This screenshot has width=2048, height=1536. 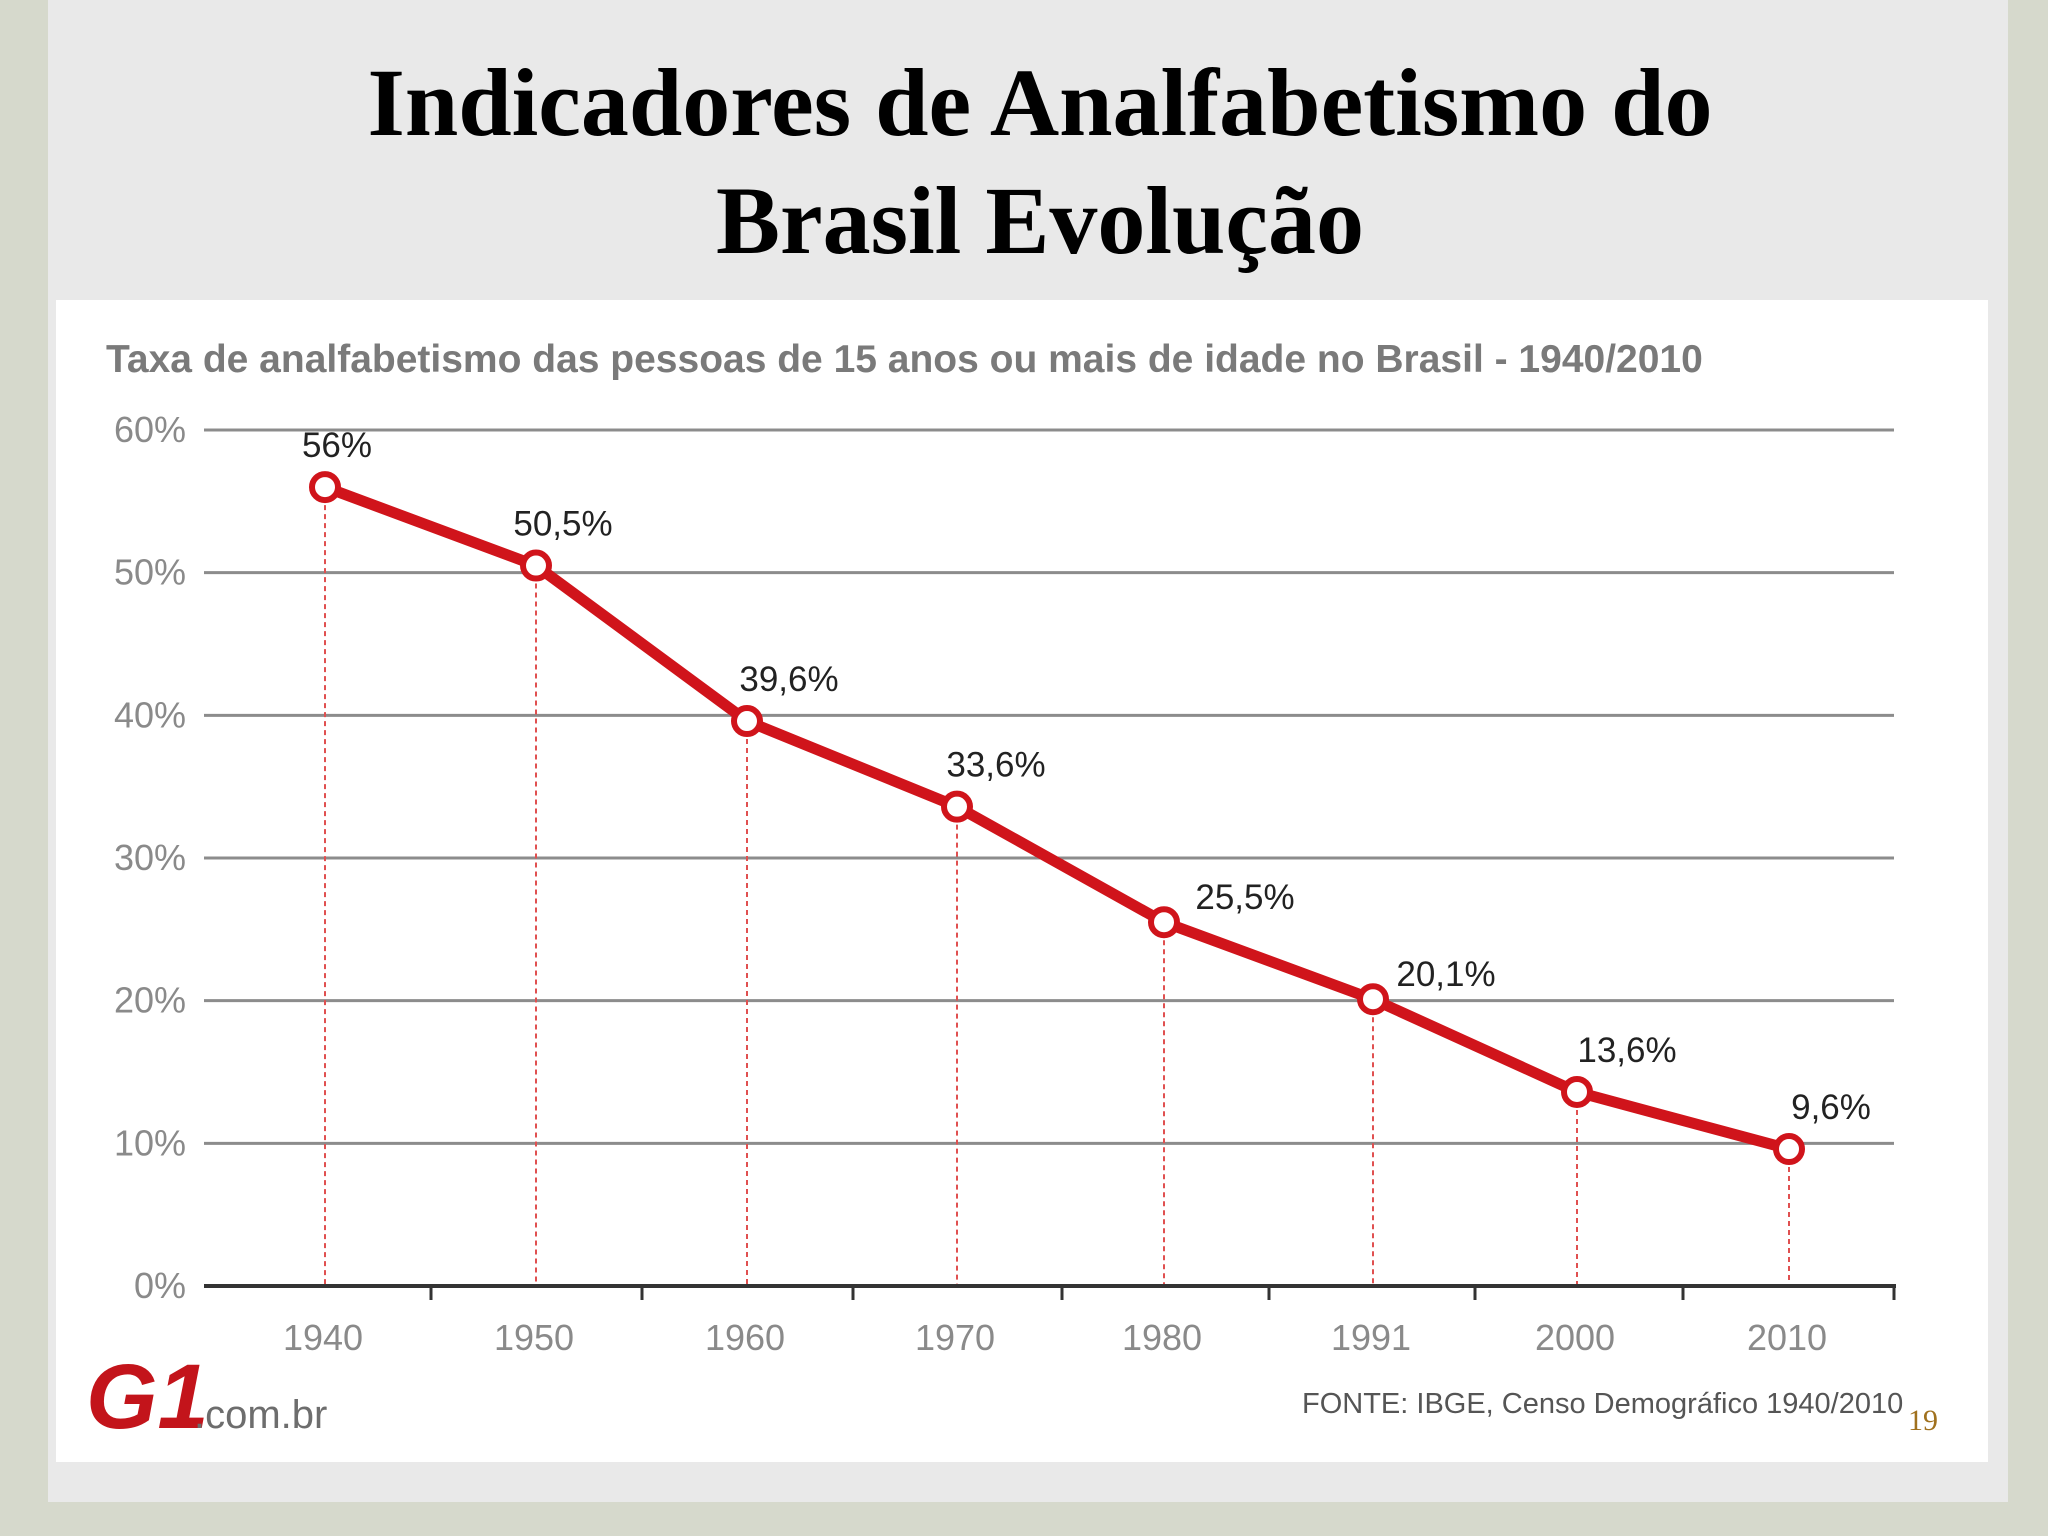 What do you see at coordinates (1055, 1337) in the screenshot?
I see `x-axis-tick-labels: 1940 1950 1960 1970 1980 1991 2000 2010` at bounding box center [1055, 1337].